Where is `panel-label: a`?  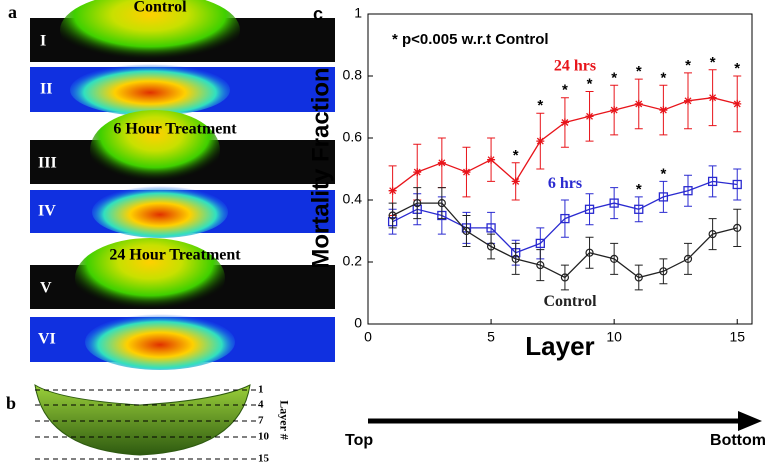
panel-label: a is located at coordinates (12, 12).